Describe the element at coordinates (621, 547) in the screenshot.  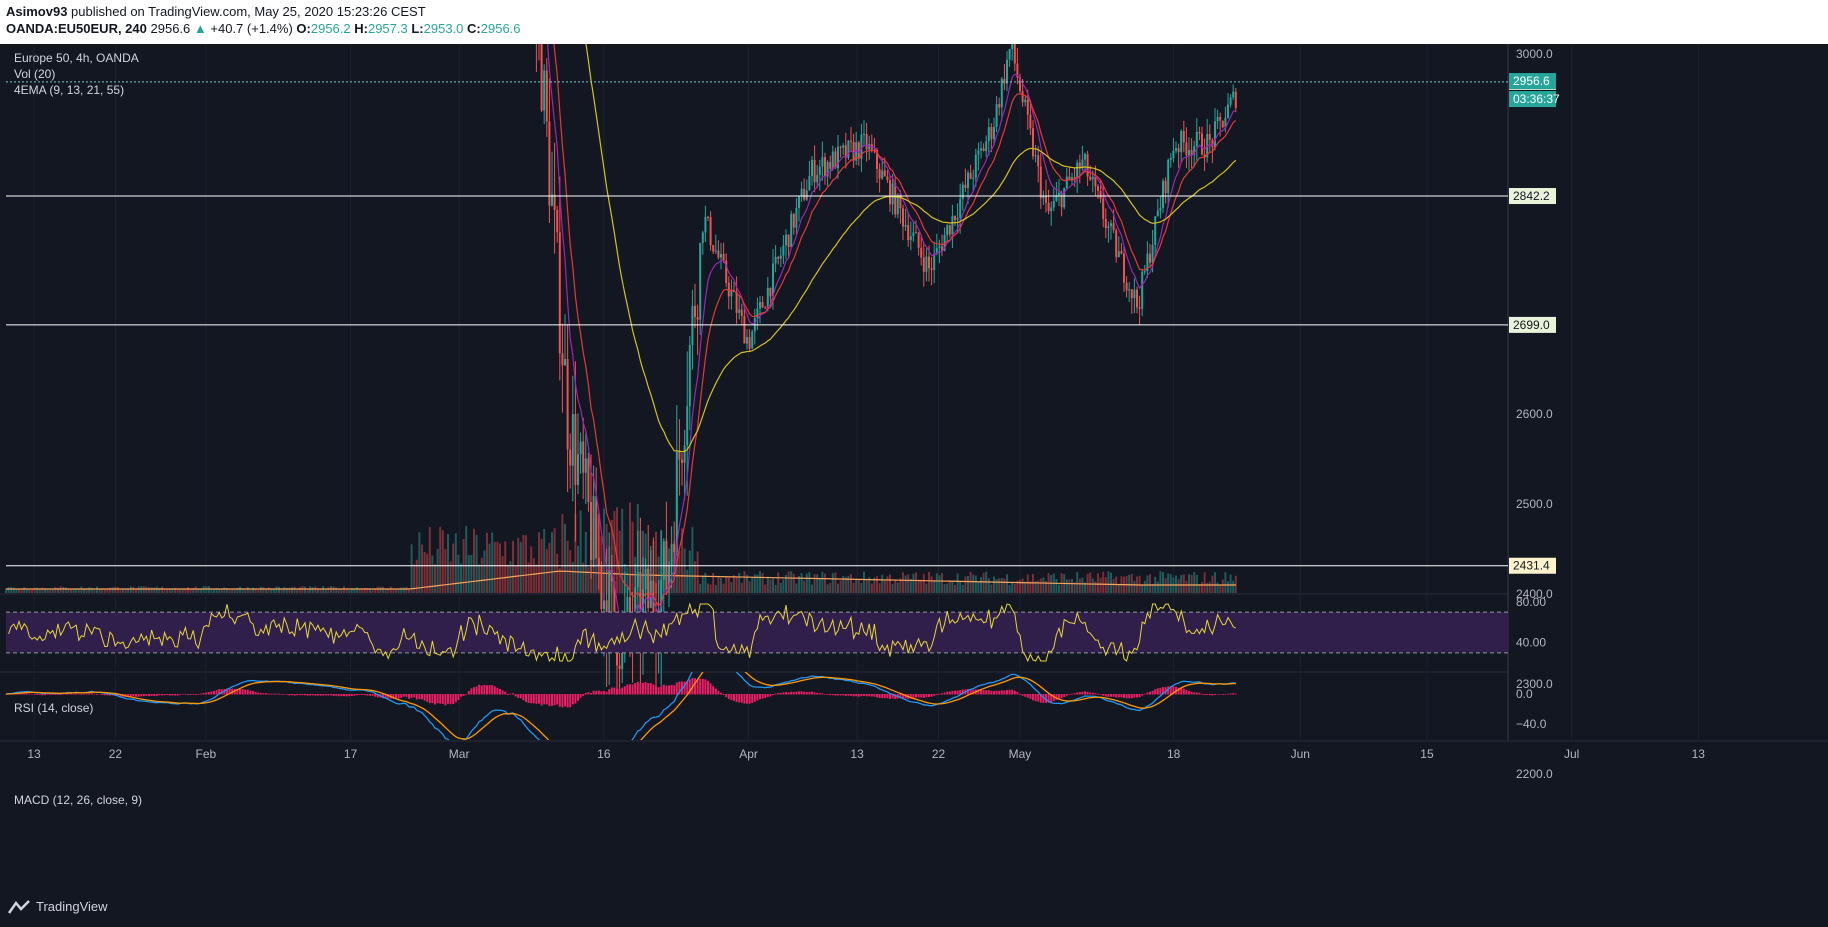
I see `volume-bars` at that location.